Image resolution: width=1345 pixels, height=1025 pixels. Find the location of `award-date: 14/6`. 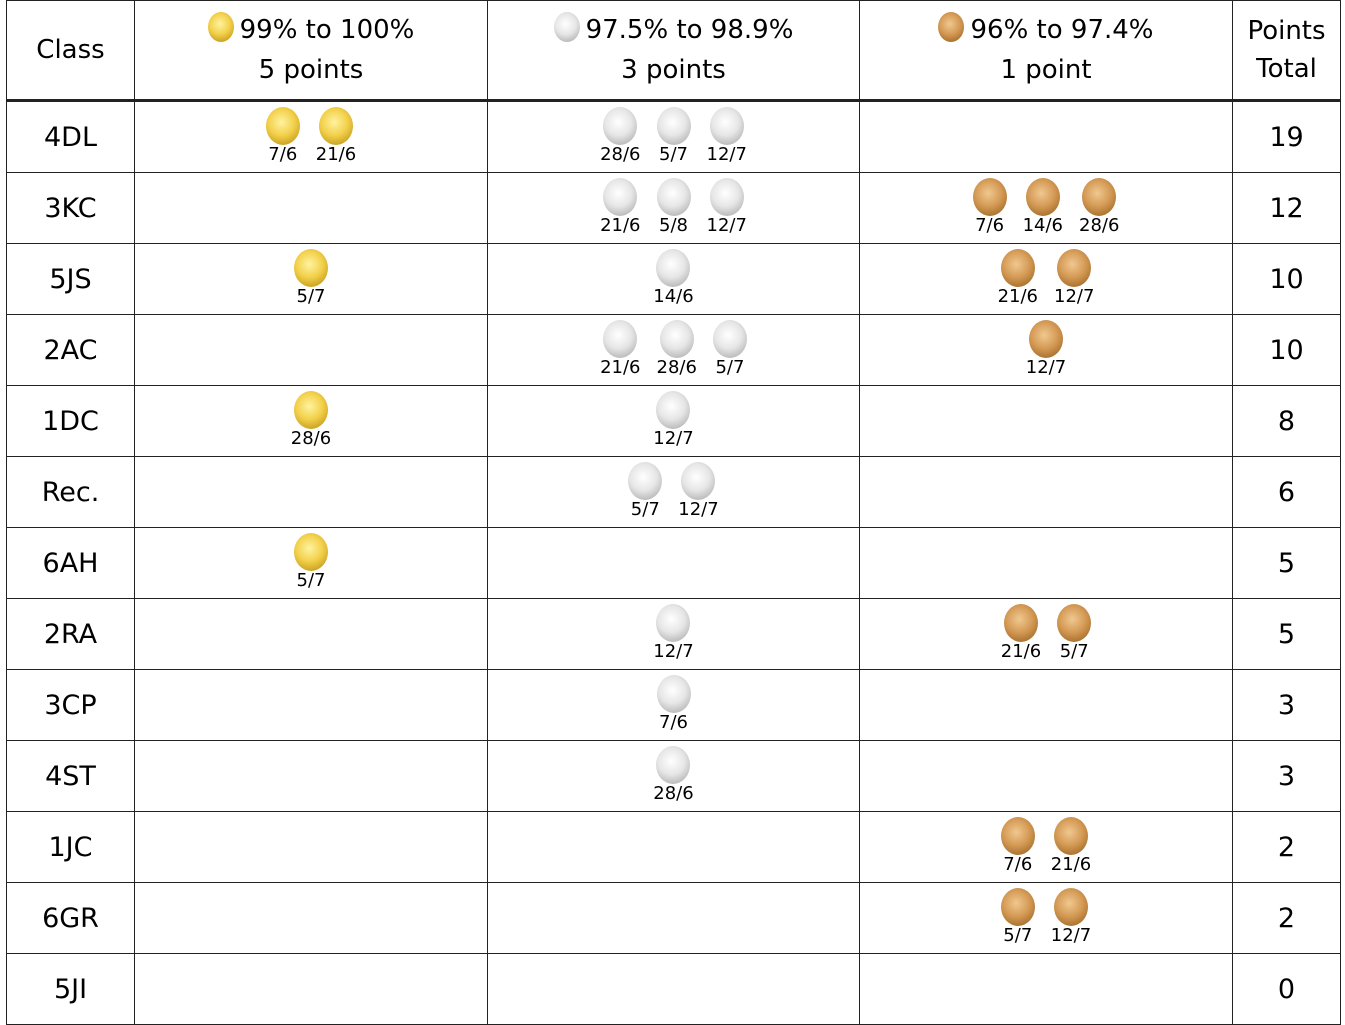

award-date: 14/6 is located at coordinates (1042, 225).